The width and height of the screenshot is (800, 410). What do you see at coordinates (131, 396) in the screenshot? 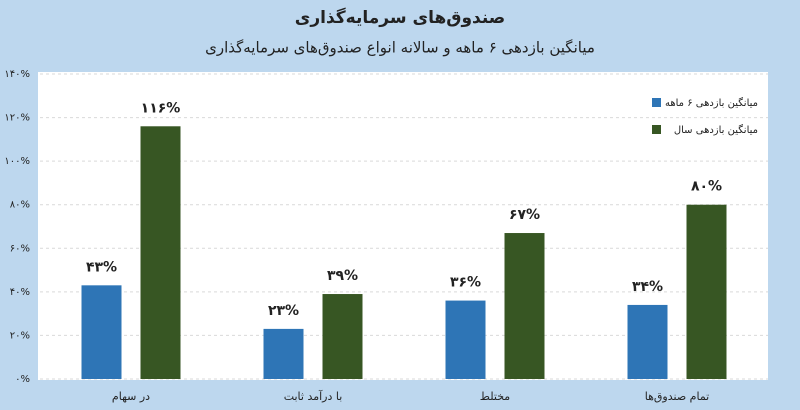
I see `x-tick-label: در سهام` at bounding box center [131, 396].